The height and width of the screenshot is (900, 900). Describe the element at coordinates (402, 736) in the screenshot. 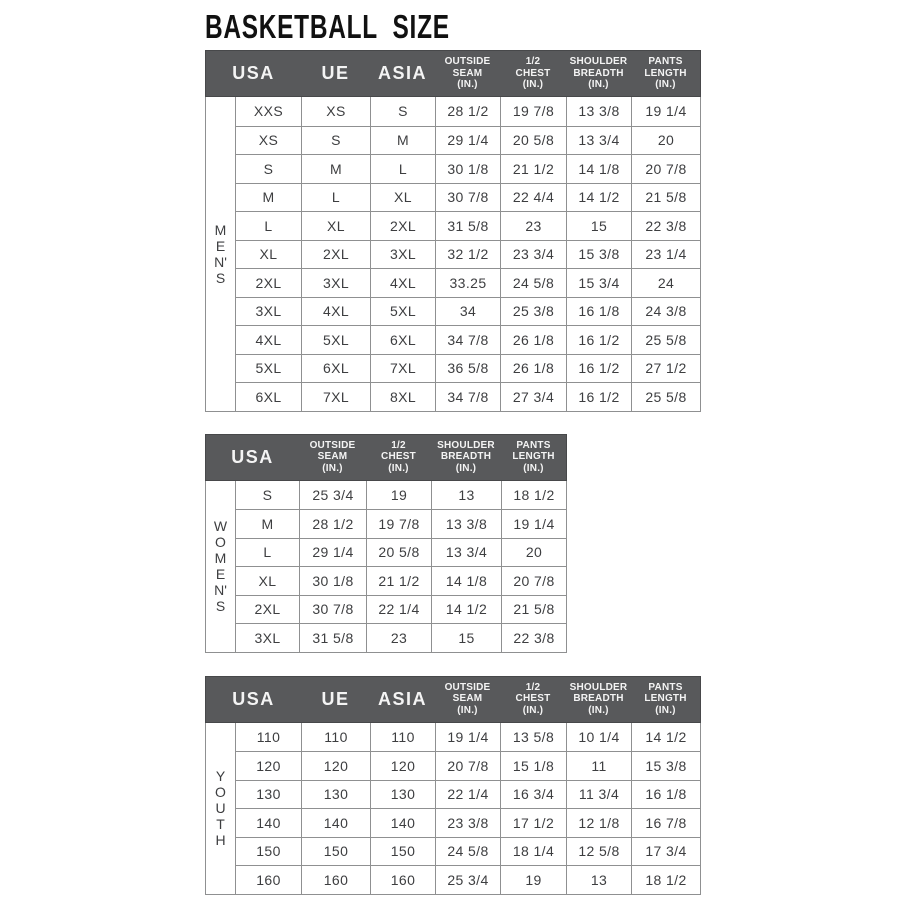

I see `cell-asia: 110` at that location.